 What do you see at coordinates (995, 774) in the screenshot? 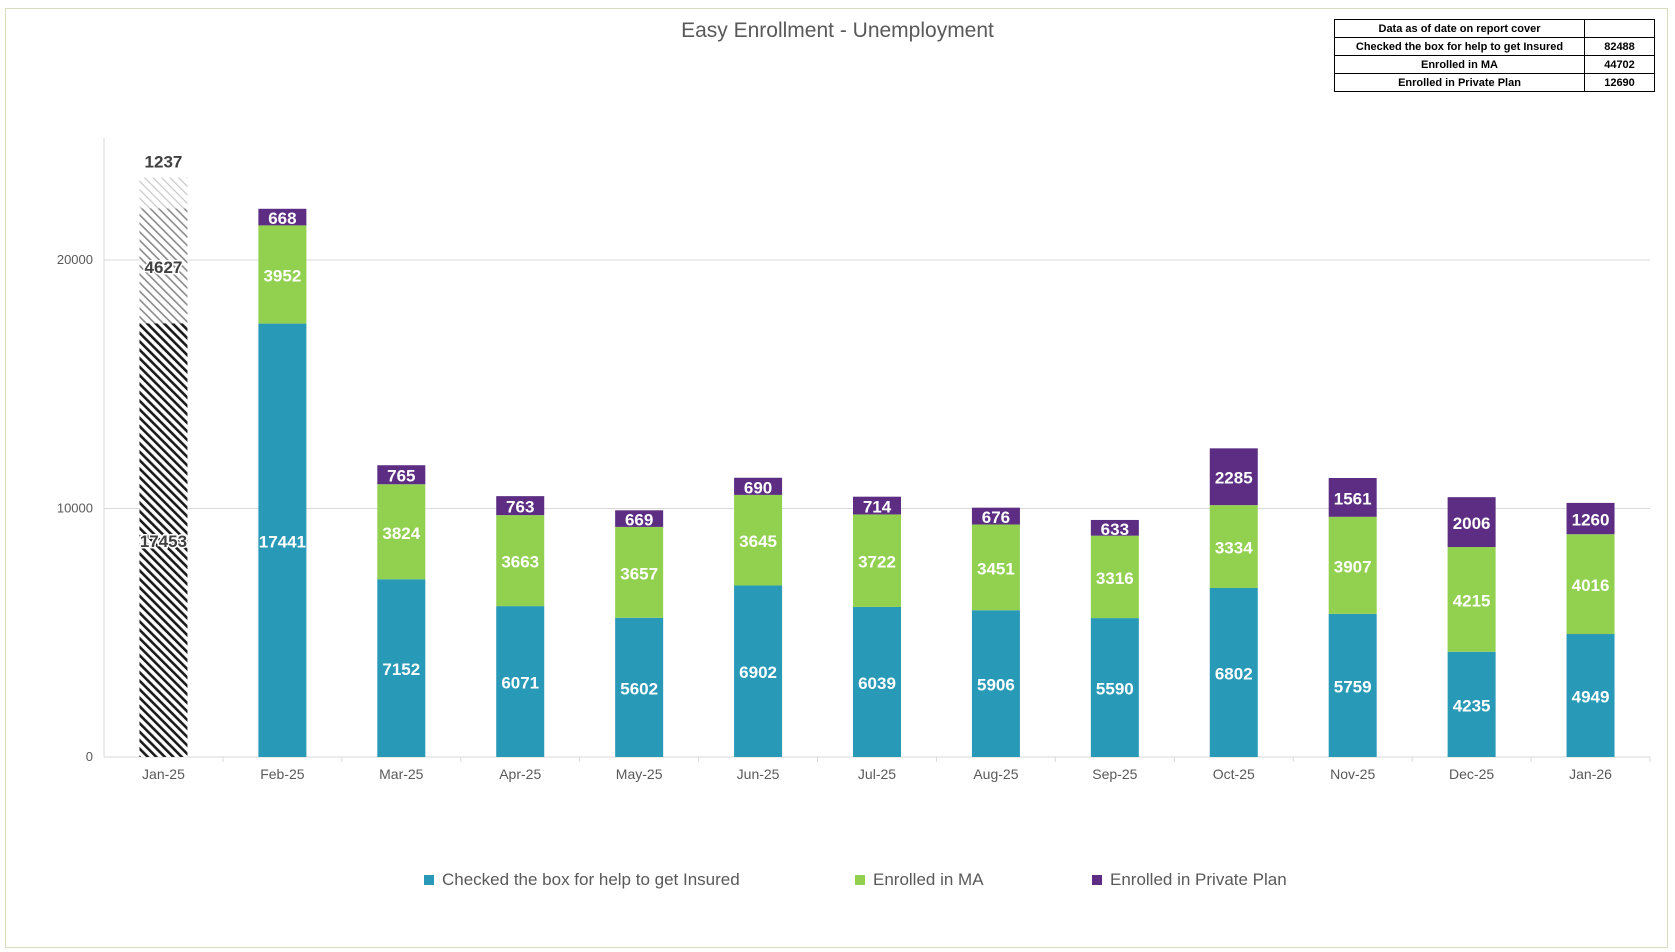
I see `x-tick-label: Aug-25` at bounding box center [995, 774].